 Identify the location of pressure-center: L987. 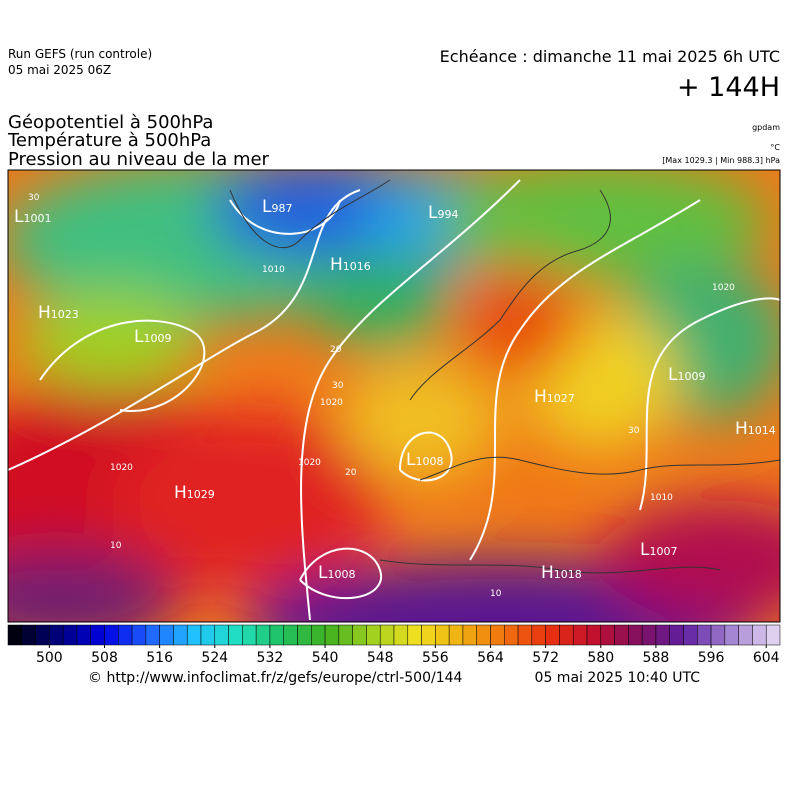
(277, 207).